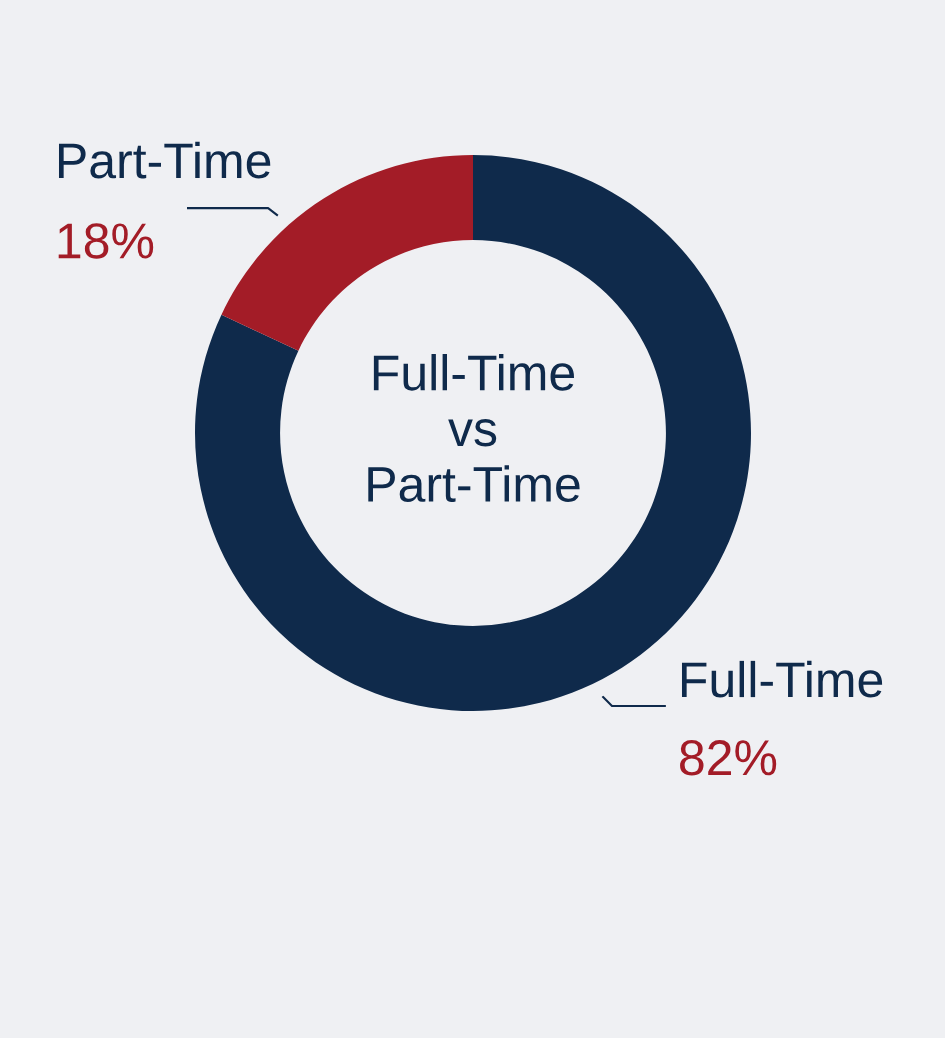 The image size is (945, 1038). What do you see at coordinates (728, 758) in the screenshot?
I see `data-label: 82%` at bounding box center [728, 758].